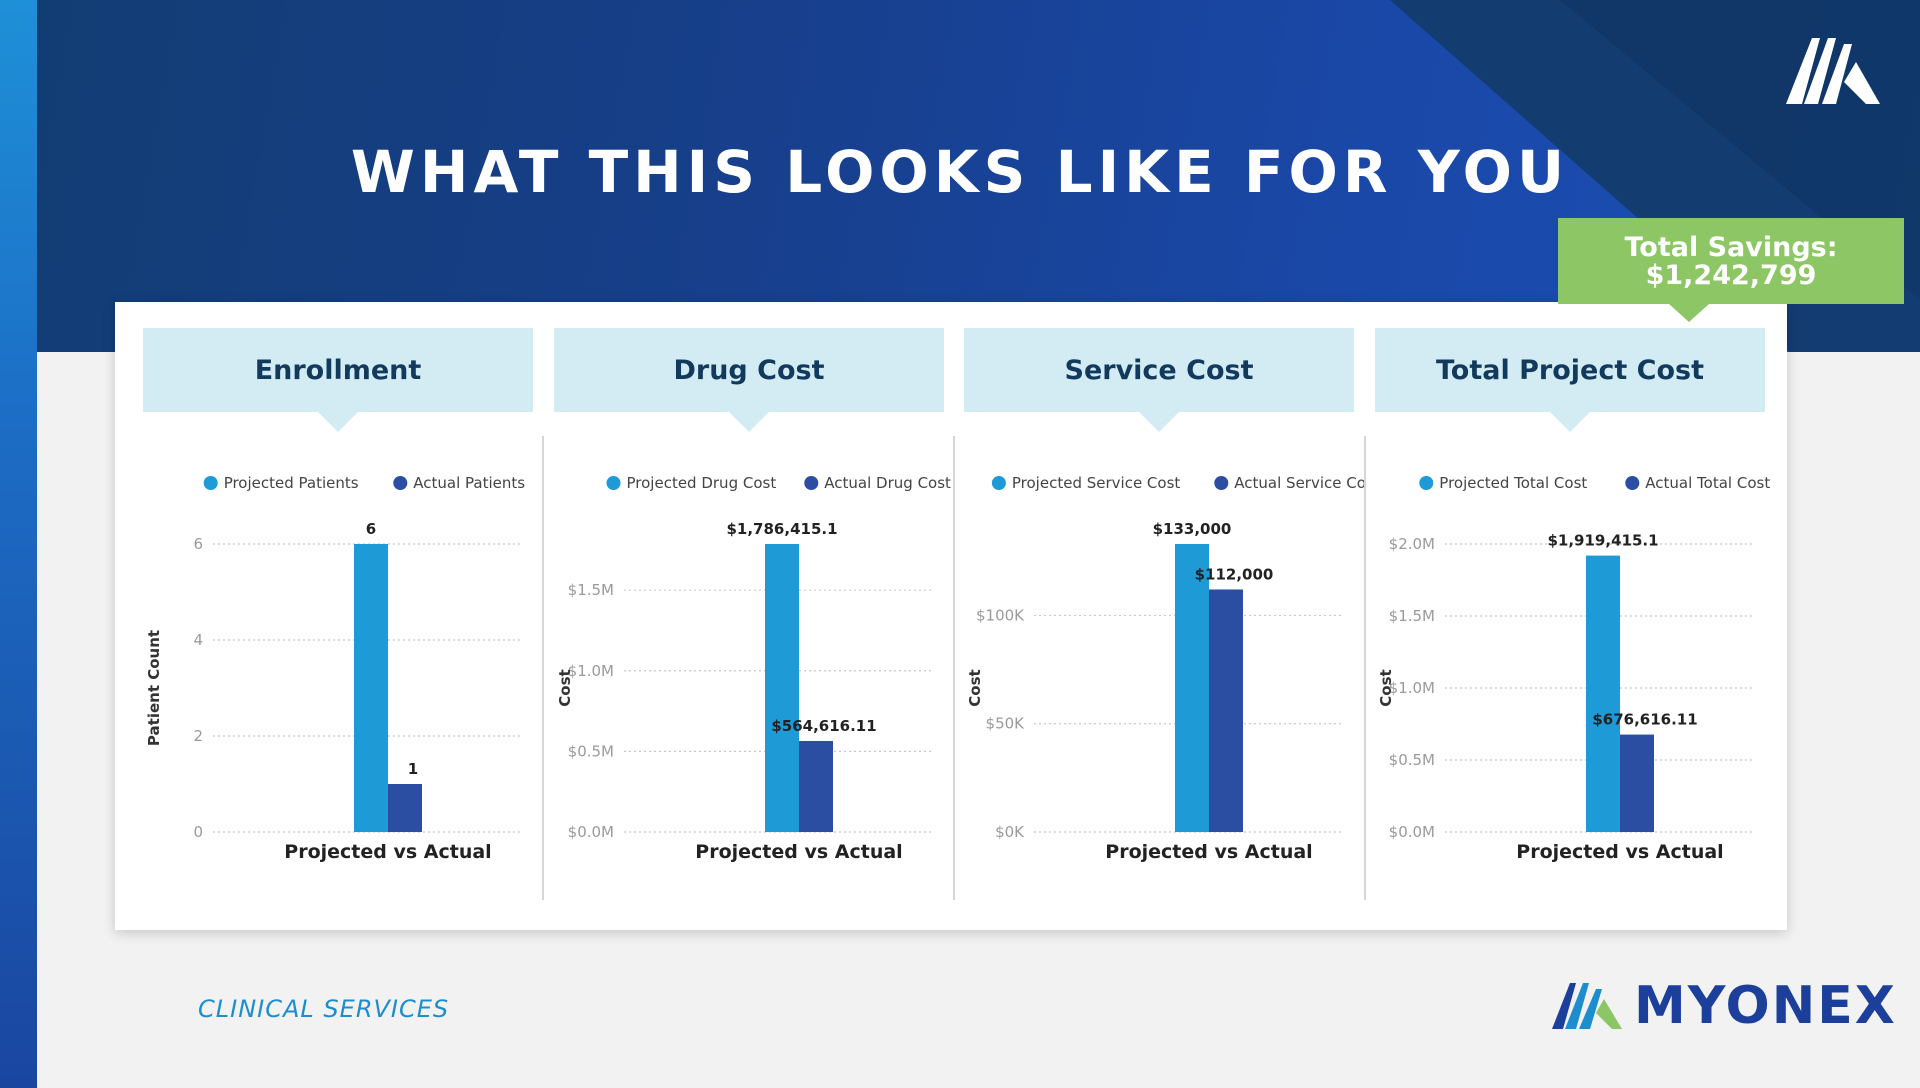 The height and width of the screenshot is (1088, 1920). Describe the element at coordinates (1731, 247) in the screenshot. I see `total-savings-label: Total Savings:` at that location.